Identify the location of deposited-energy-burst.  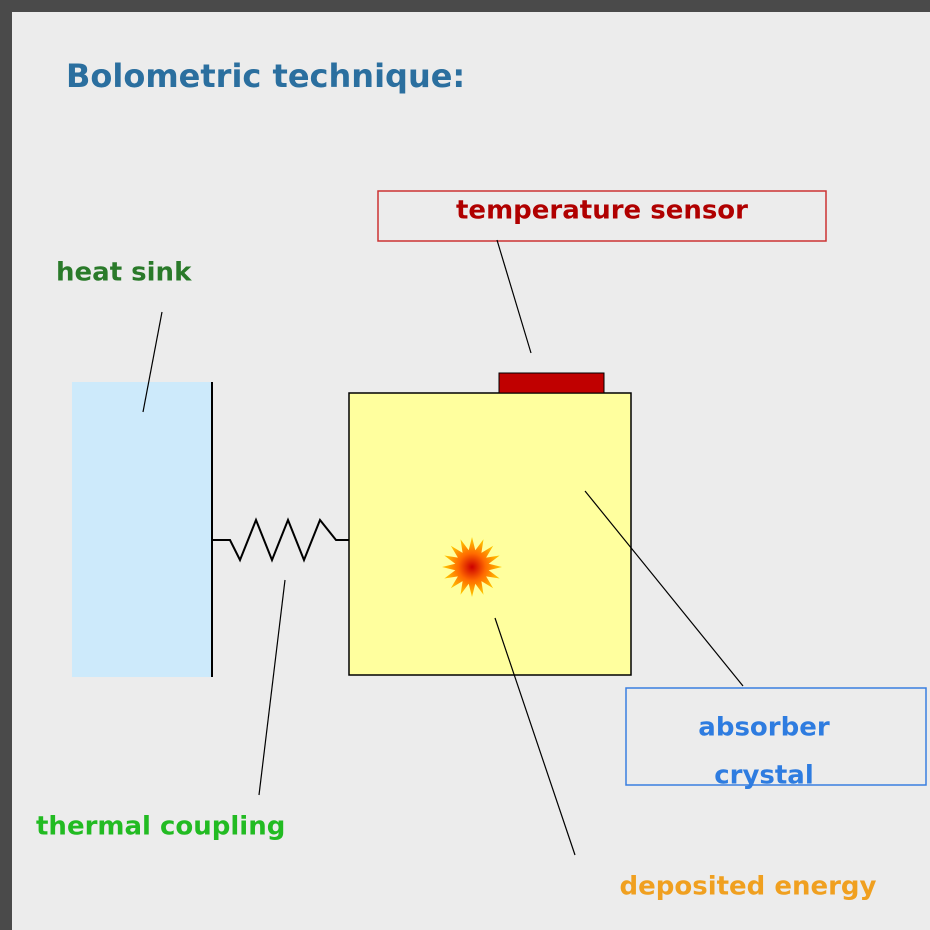
(472, 567).